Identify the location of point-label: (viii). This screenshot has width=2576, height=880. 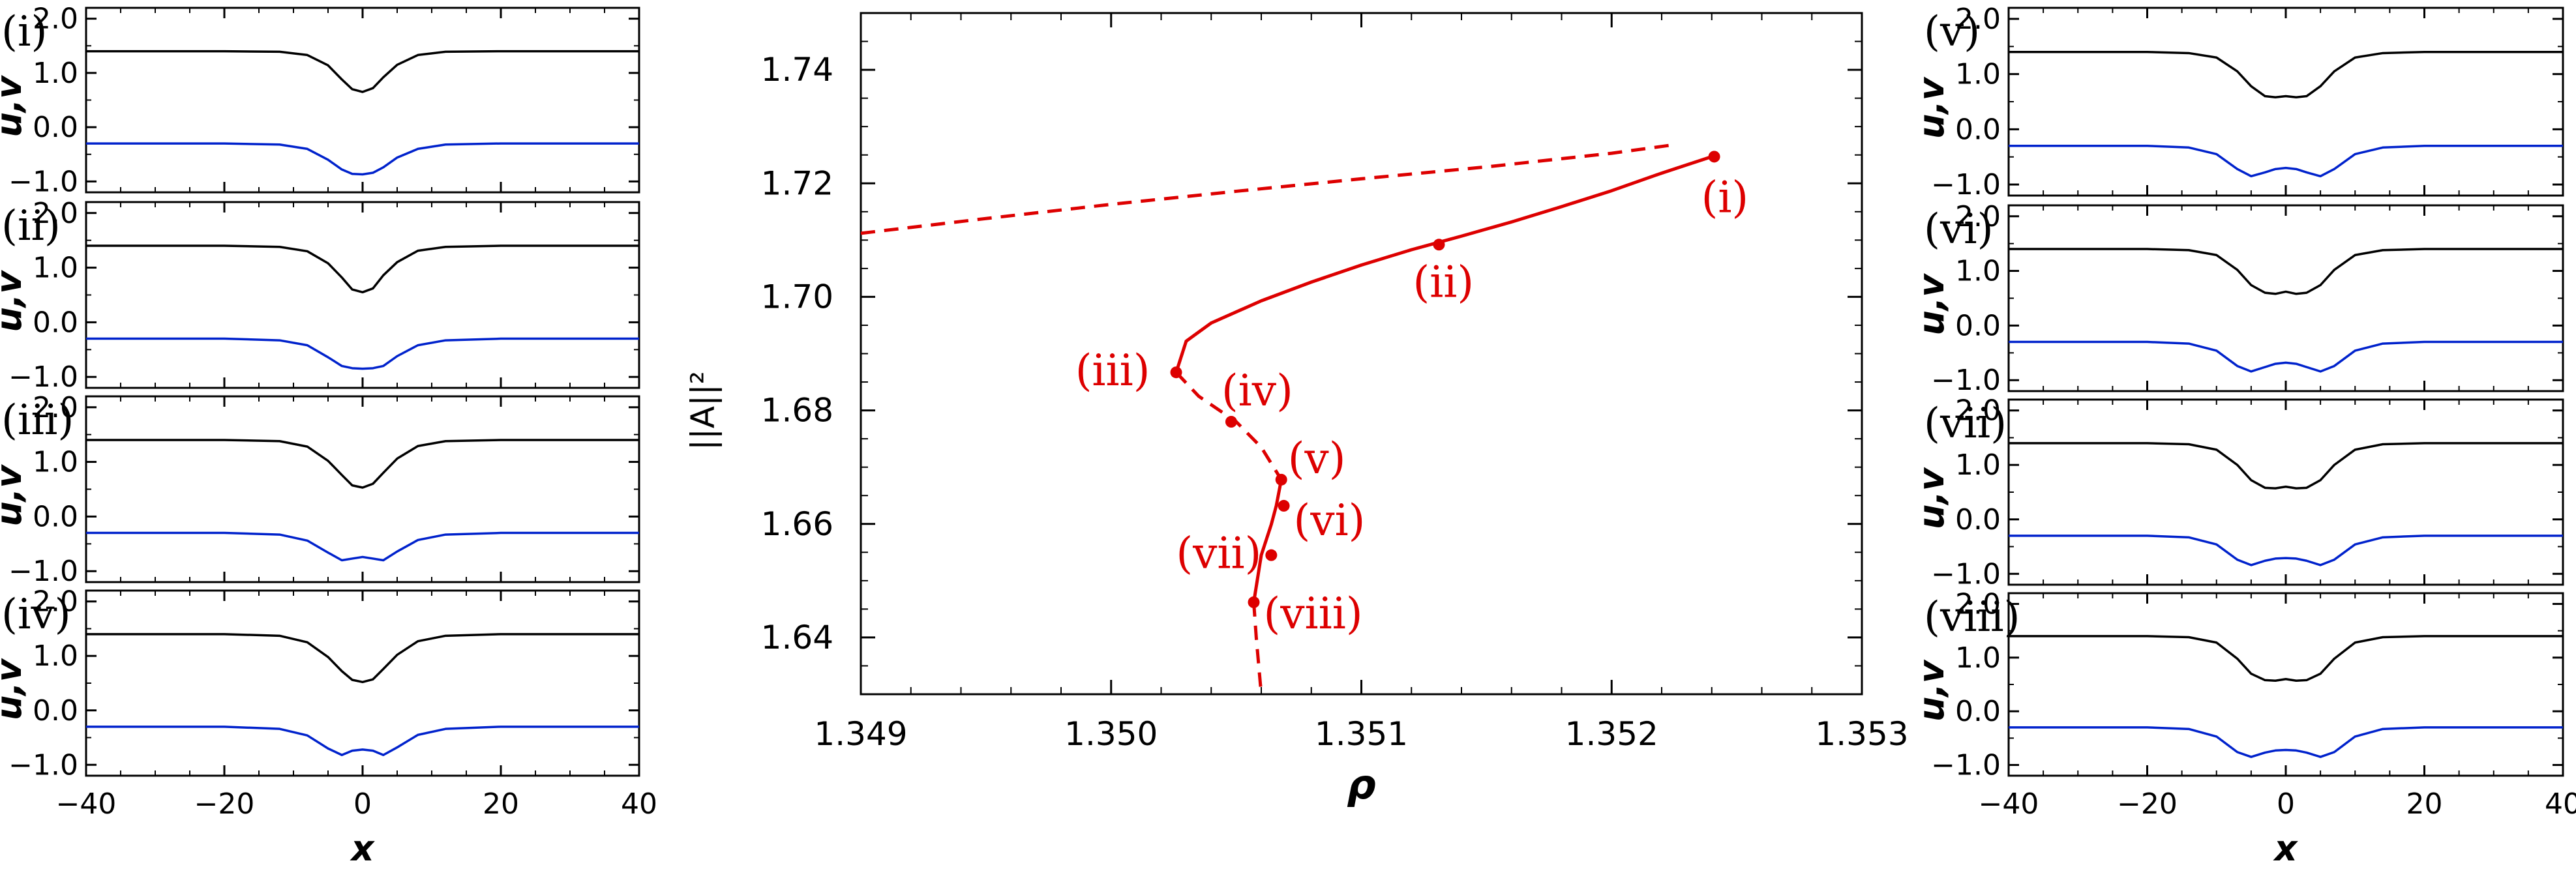
(1312, 614).